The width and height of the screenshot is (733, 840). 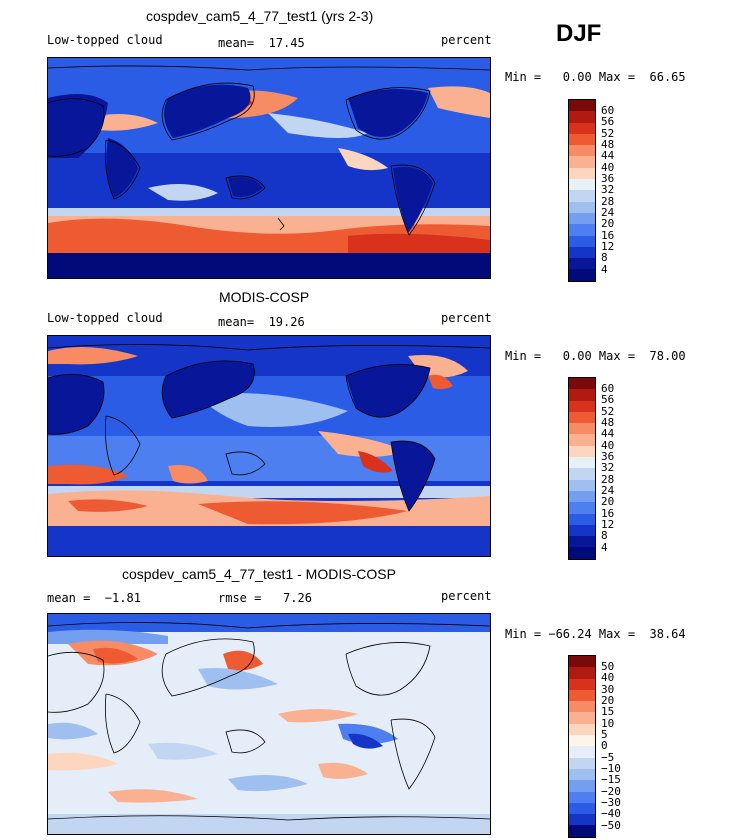 What do you see at coordinates (608, 677) in the screenshot?
I see `panel3-colorbar-tick: 40` at bounding box center [608, 677].